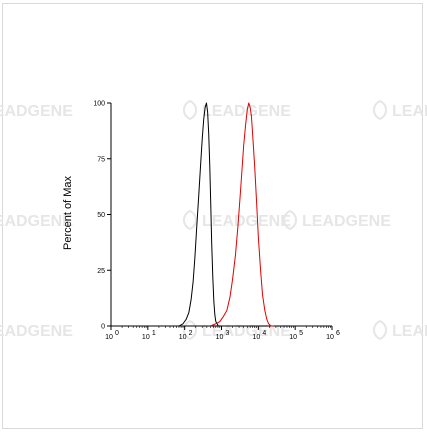  What do you see at coordinates (68, 213) in the screenshot?
I see `y-axis-label: Percent of Max` at bounding box center [68, 213].